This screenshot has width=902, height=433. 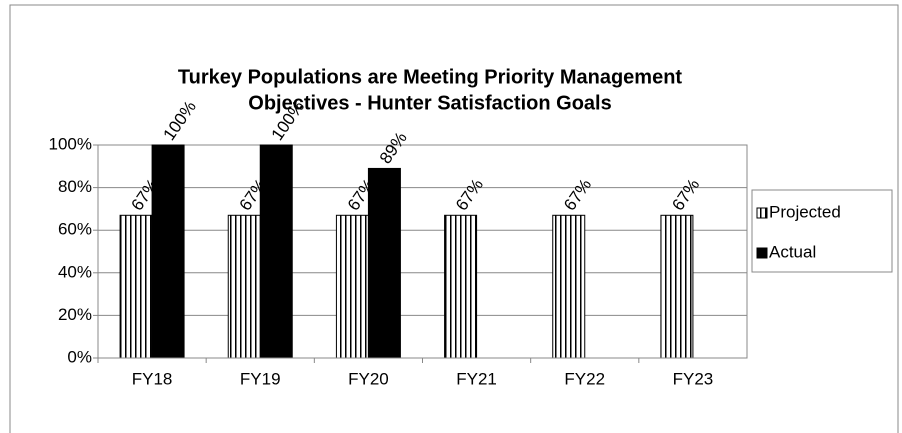 What do you see at coordinates (368, 378) in the screenshot?
I see `x-tick-label: FY20` at bounding box center [368, 378].